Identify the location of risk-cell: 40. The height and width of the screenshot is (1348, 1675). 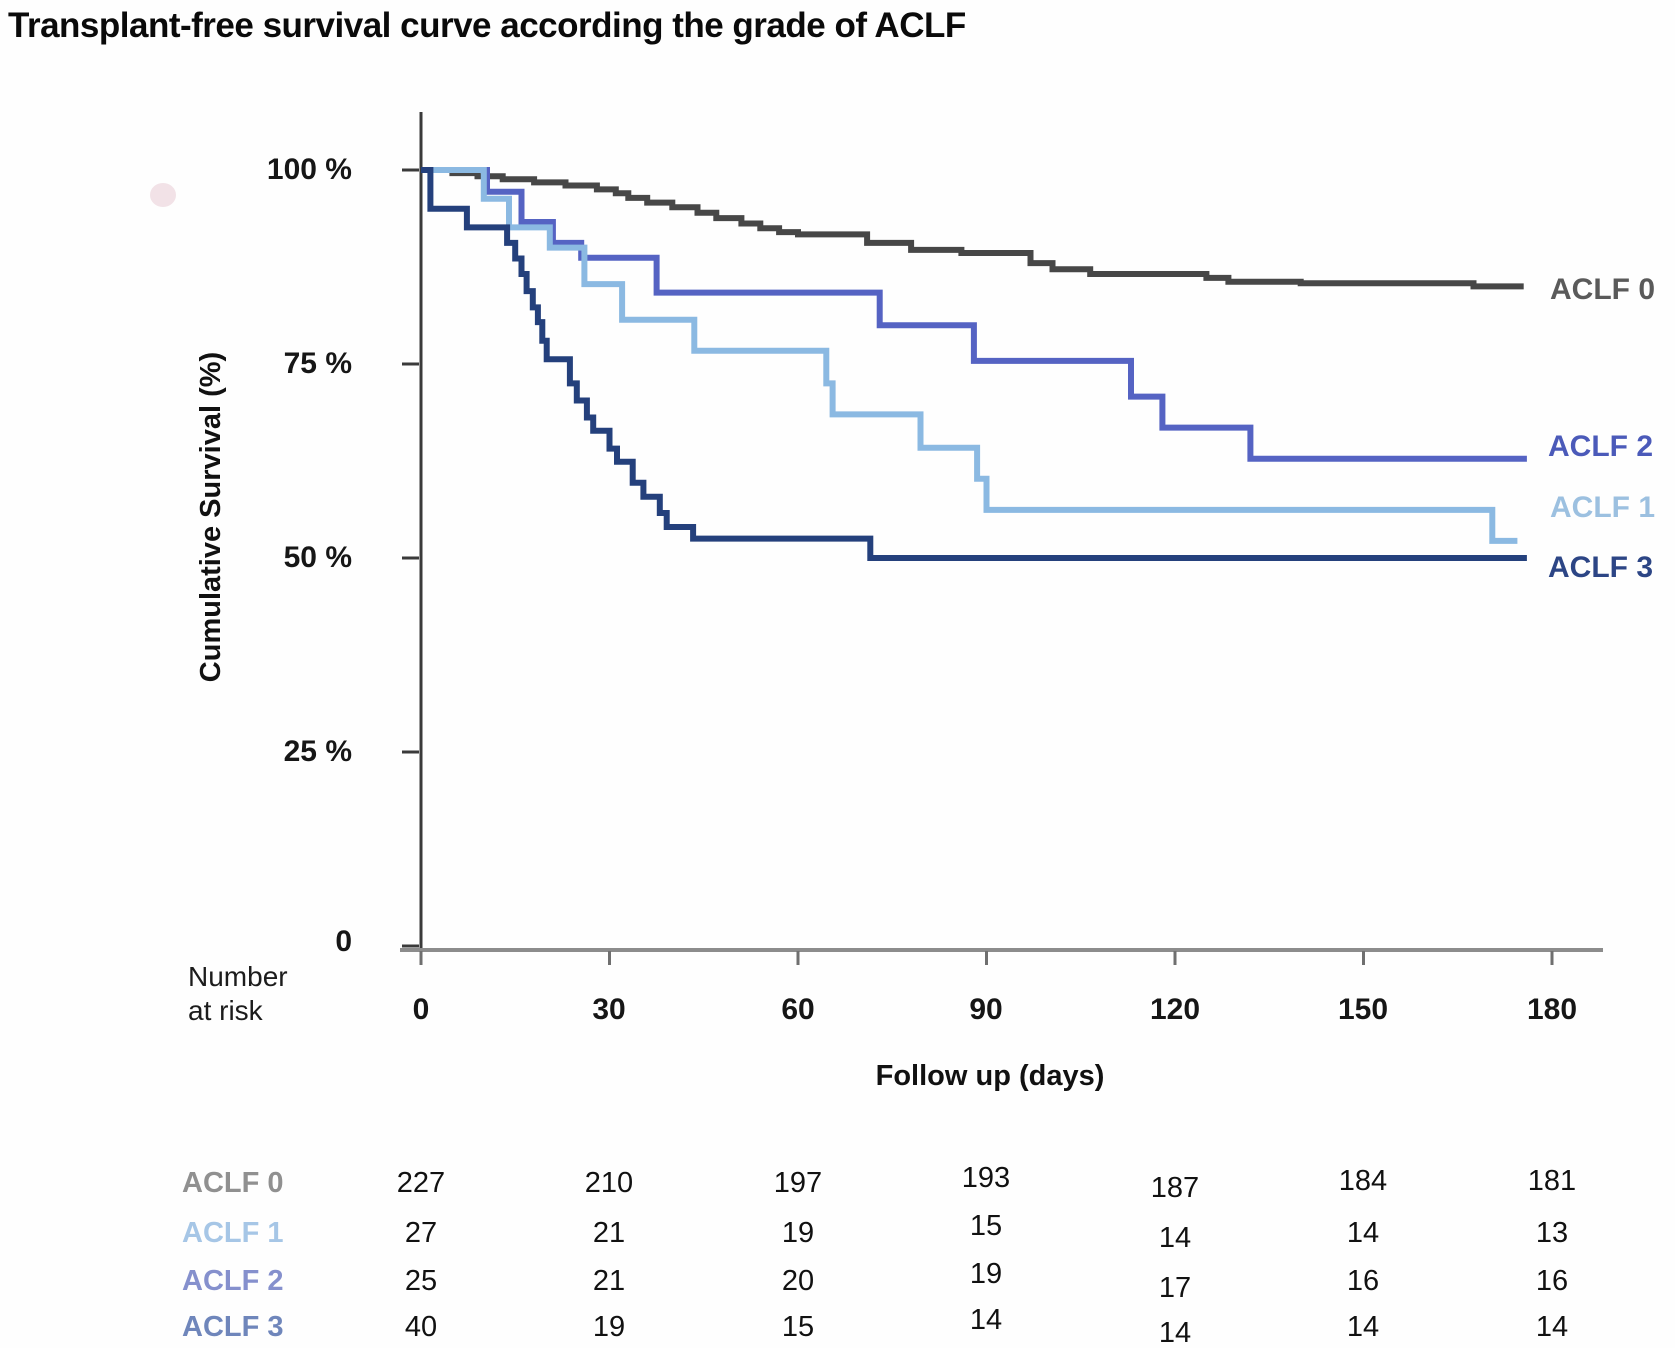
(421, 1327).